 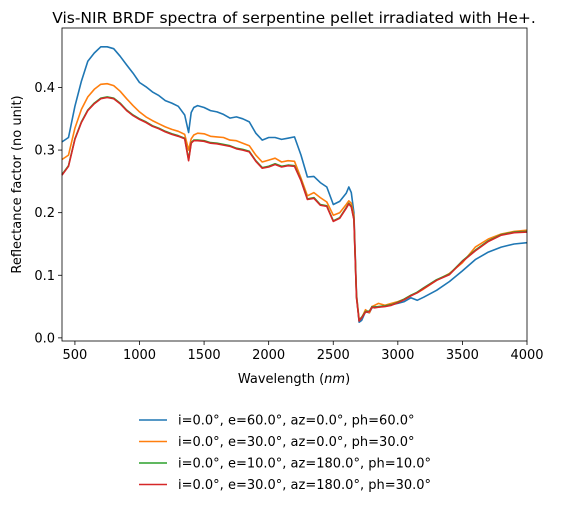 What do you see at coordinates (397, 355) in the screenshot?
I see `x-tick-label: 3000` at bounding box center [397, 355].